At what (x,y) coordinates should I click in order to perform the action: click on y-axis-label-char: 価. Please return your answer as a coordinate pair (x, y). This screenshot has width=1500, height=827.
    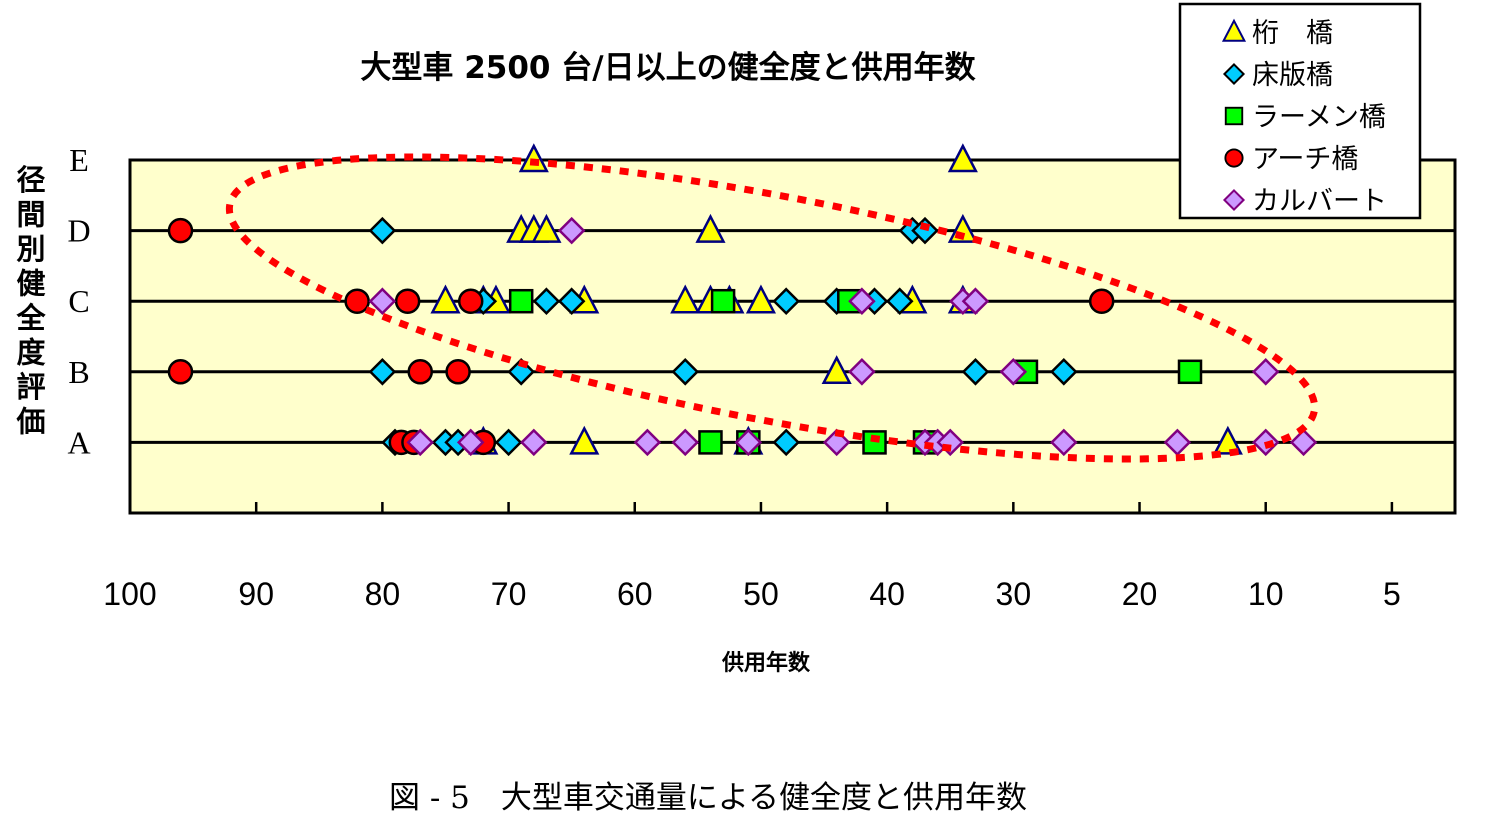
    Looking at the image, I should click on (30, 422).